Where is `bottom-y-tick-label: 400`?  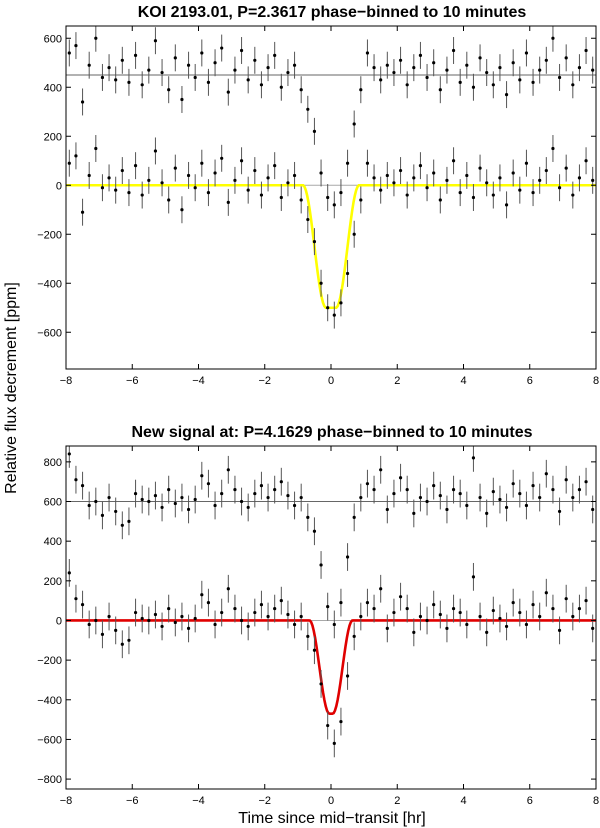
bottom-y-tick-label: 400 is located at coordinates (53, 542).